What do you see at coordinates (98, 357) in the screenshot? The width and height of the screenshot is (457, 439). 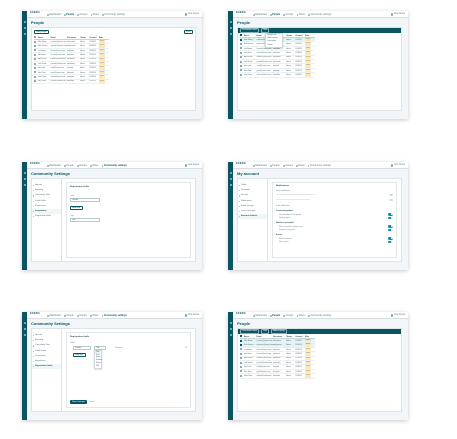 I see `dropdown-option: Email` at bounding box center [98, 357].